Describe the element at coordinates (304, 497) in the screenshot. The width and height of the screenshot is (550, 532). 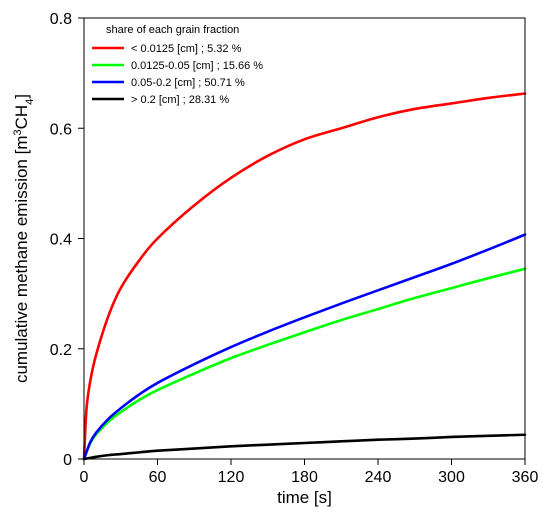
I see `x-axis-title: time [s]` at that location.